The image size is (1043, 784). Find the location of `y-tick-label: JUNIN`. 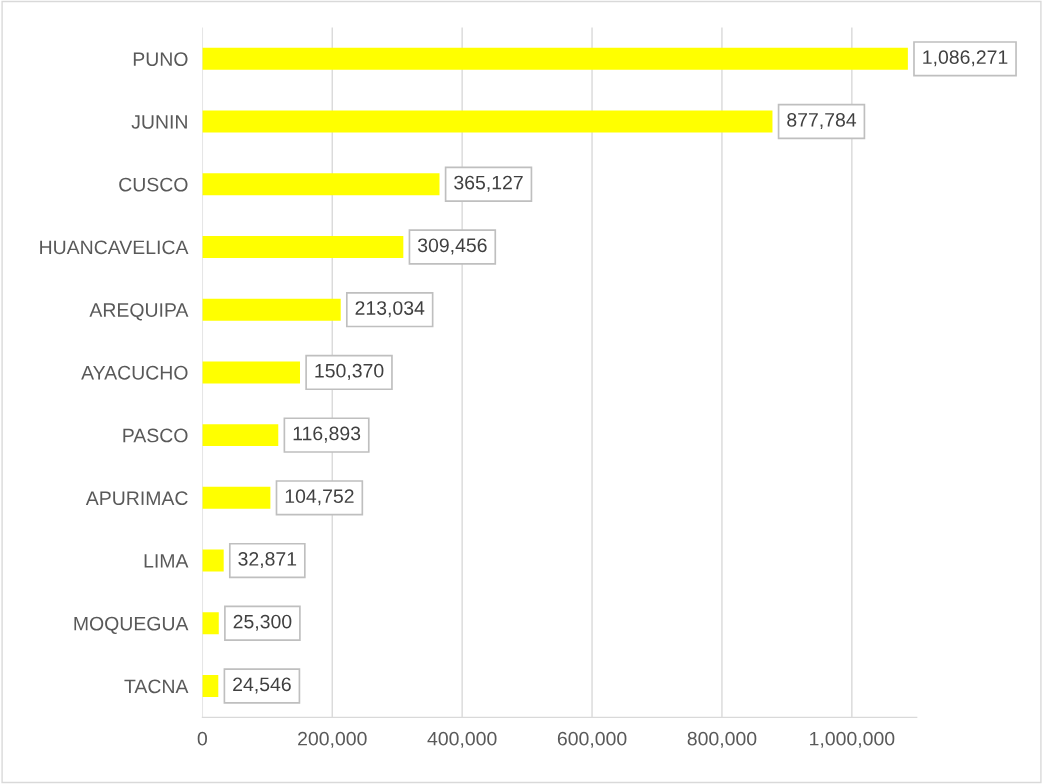

y-tick-label: JUNIN is located at coordinates (159, 122).